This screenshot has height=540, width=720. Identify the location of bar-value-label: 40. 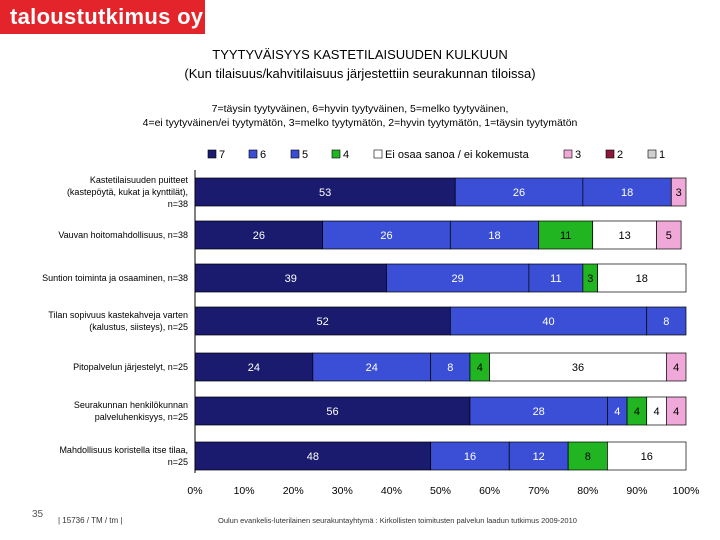
(548, 322).